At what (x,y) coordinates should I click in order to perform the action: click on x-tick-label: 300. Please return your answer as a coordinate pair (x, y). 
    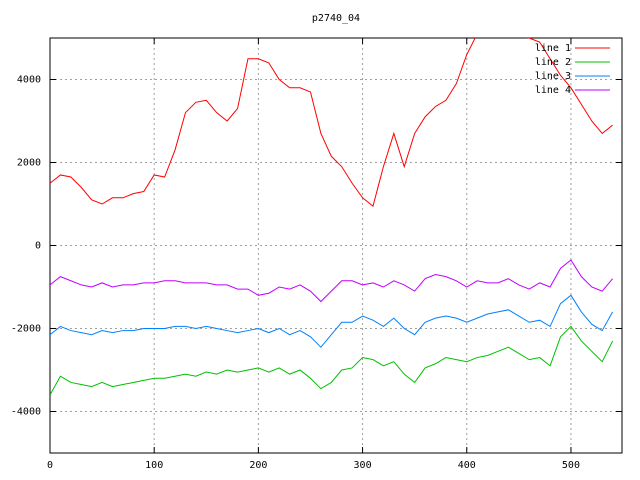
    Looking at the image, I should click on (363, 465).